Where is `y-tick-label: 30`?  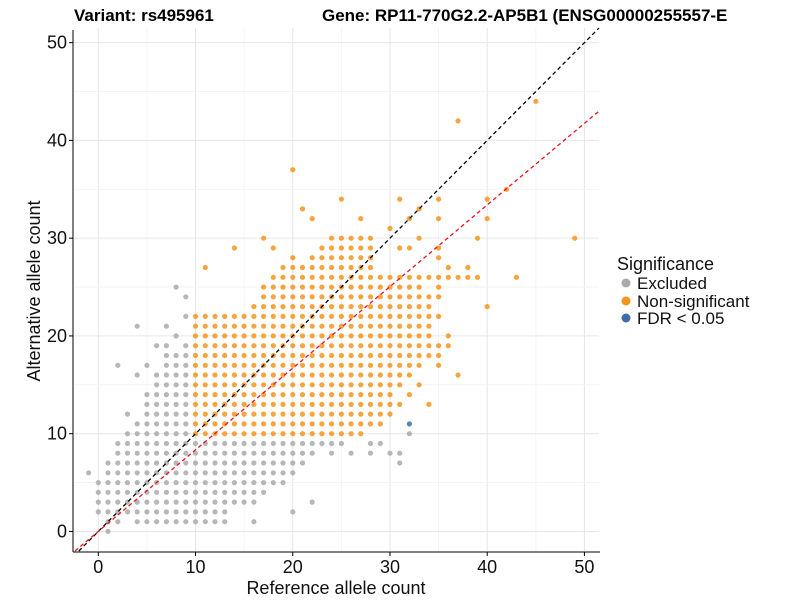
y-tick-label: 30 is located at coordinates (57, 238).